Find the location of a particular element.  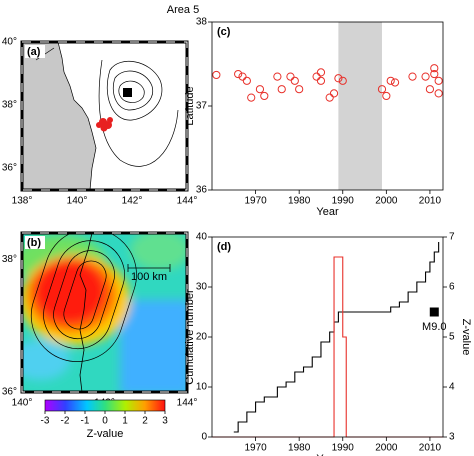

y-tick-label: 37 is located at coordinates (202, 106).